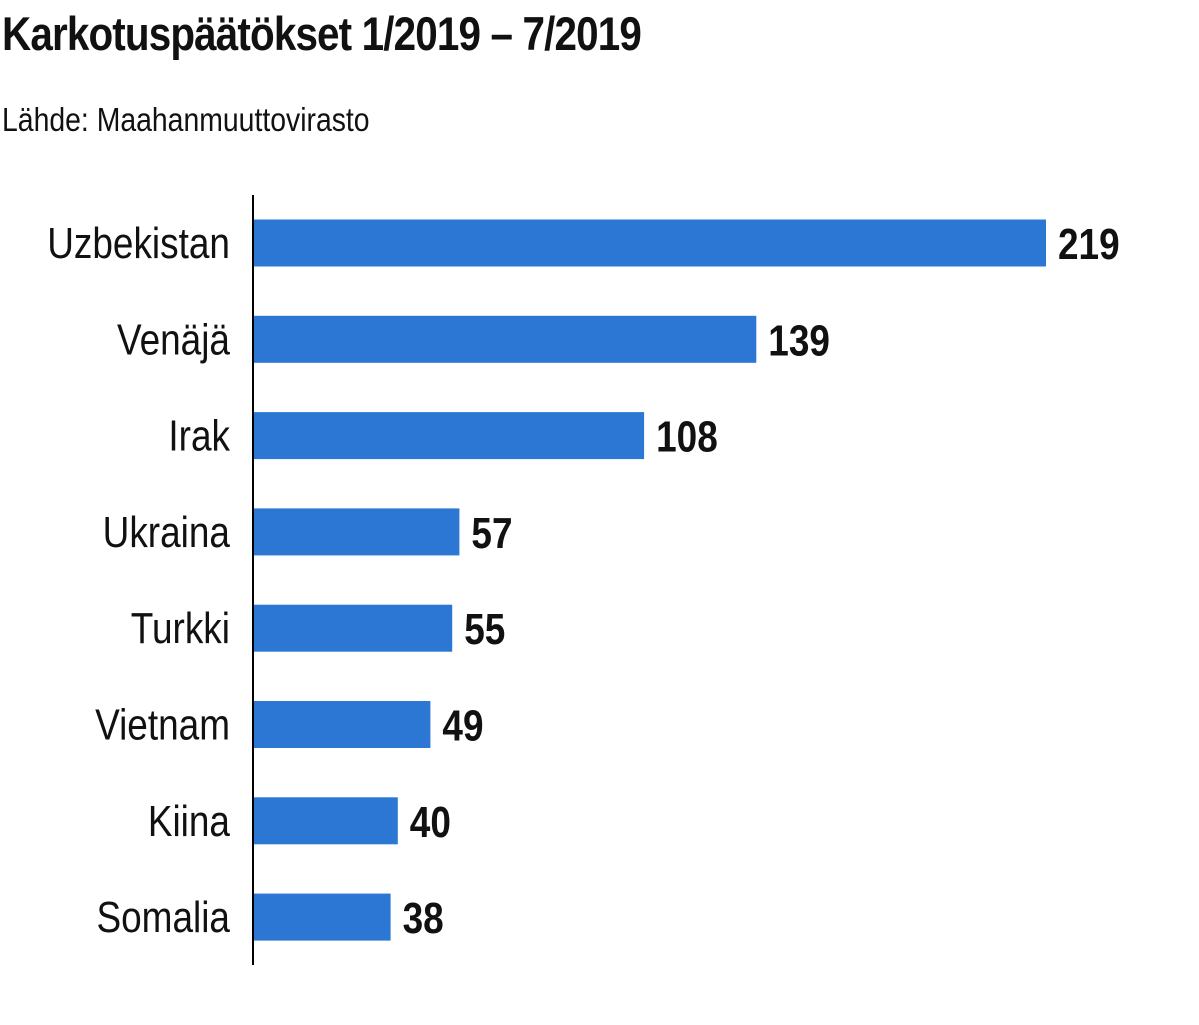  I want to click on chart-title: Karkotuspäätökset 1/2019 – 7/2019, so click(322, 33).